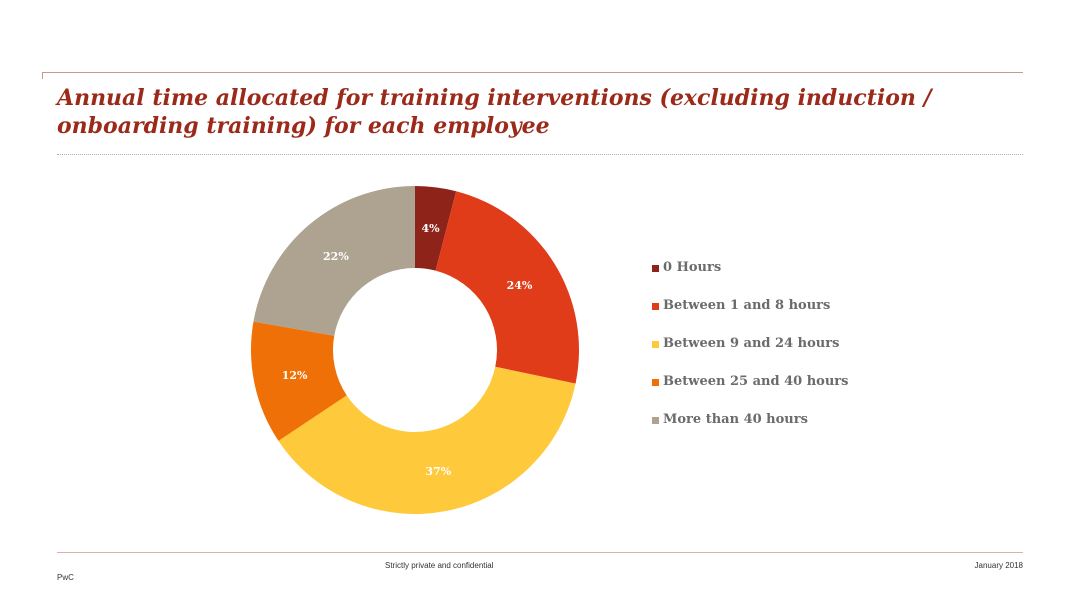  I want to click on data-label: 24%, so click(520, 285).